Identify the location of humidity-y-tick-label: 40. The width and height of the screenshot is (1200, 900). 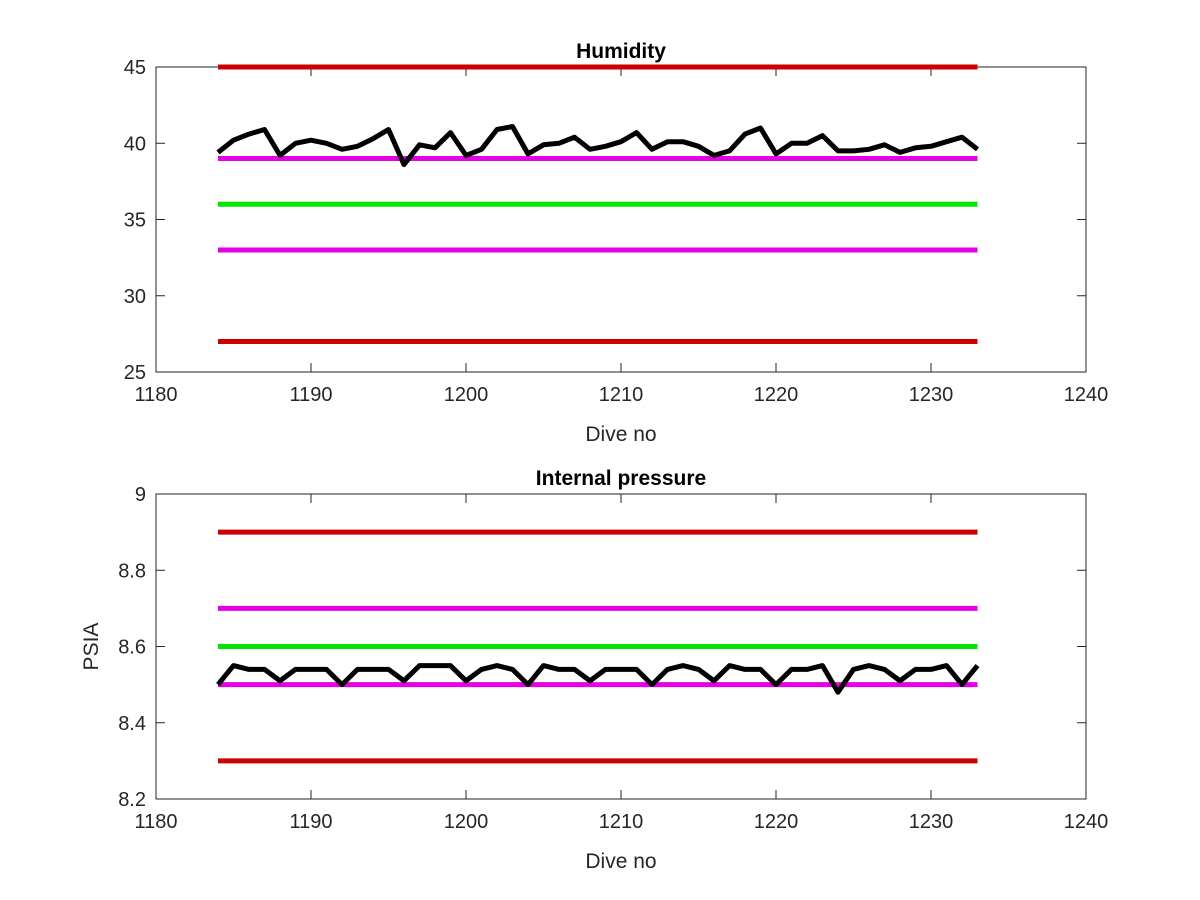
(135, 144).